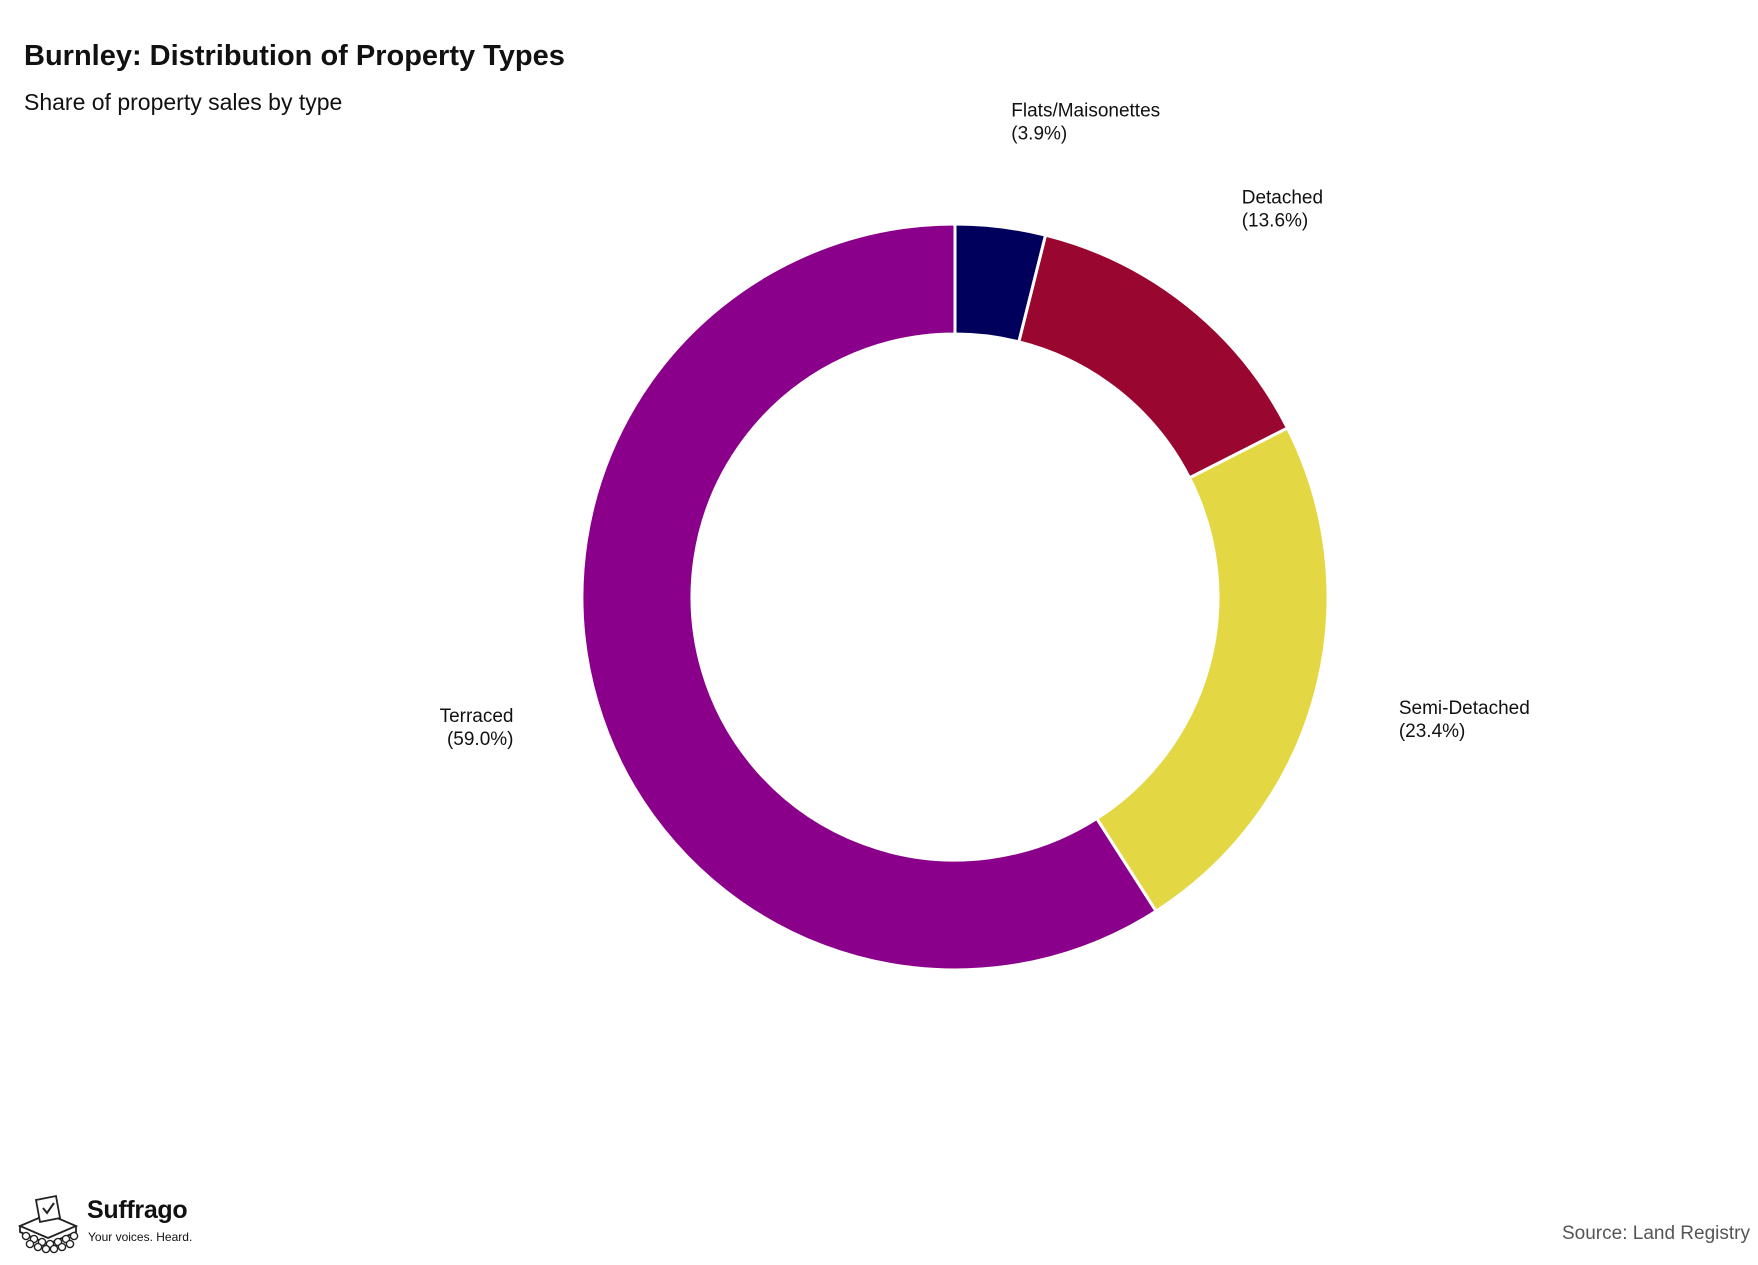 This screenshot has width=1758, height=1265. Describe the element at coordinates (480, 739) in the screenshot. I see `slice-value-terraced: (59.0%)` at that location.